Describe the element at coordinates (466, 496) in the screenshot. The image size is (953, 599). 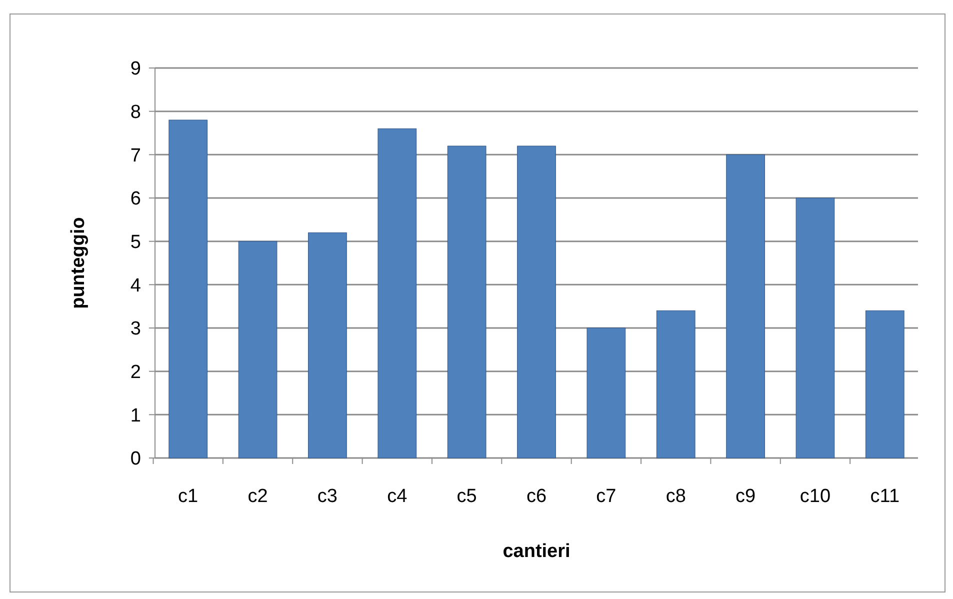
I see `x-tick-label: c5` at that location.